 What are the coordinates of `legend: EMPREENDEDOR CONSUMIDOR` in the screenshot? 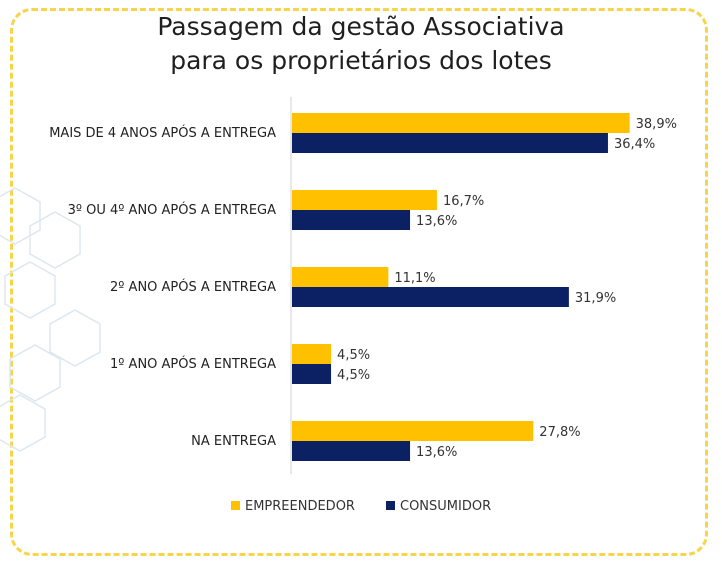 It's located at (361, 506).